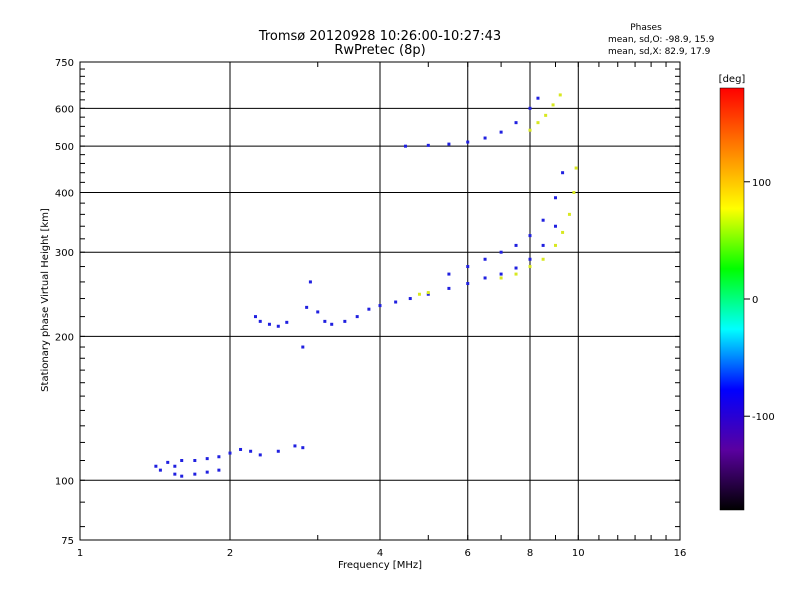 The height and width of the screenshot is (600, 800). What do you see at coordinates (763, 417) in the screenshot?
I see `colorbar-tick-label: -100` at bounding box center [763, 417].